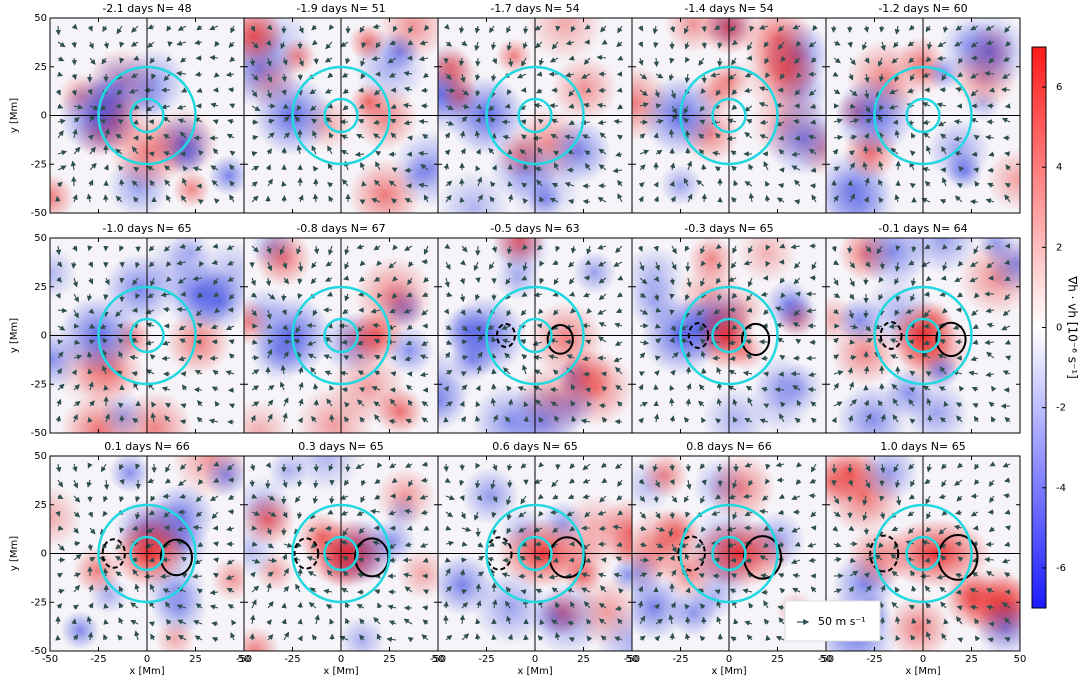  What do you see at coordinates (922, 228) in the screenshot?
I see `panel-title: -0.1 days N= 64` at bounding box center [922, 228].